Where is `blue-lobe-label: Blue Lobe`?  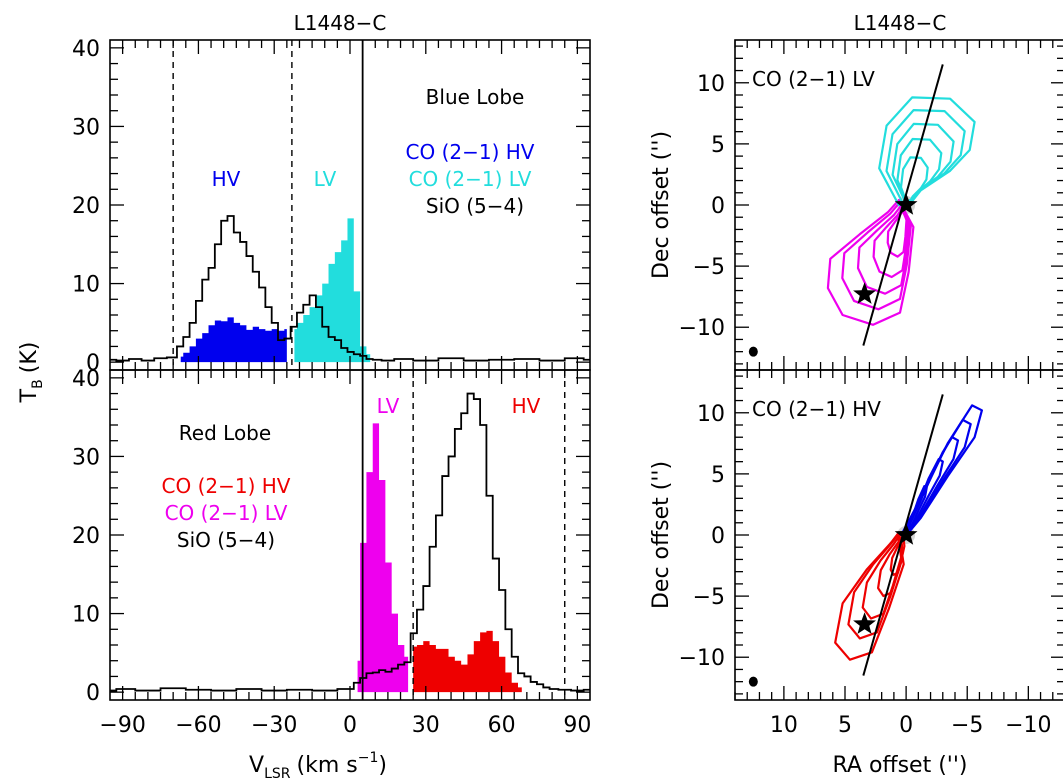 blue-lobe-label: Blue Lobe is located at coordinates (475, 97).